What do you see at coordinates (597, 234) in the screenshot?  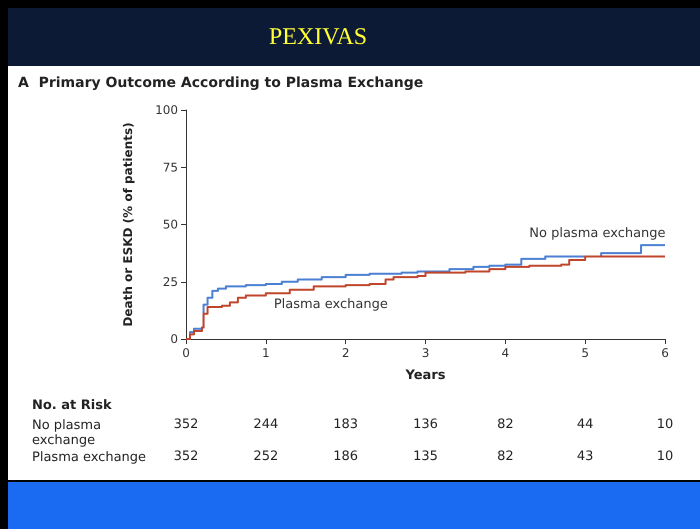 I see `series-label: No plasma exchange` at bounding box center [597, 234].